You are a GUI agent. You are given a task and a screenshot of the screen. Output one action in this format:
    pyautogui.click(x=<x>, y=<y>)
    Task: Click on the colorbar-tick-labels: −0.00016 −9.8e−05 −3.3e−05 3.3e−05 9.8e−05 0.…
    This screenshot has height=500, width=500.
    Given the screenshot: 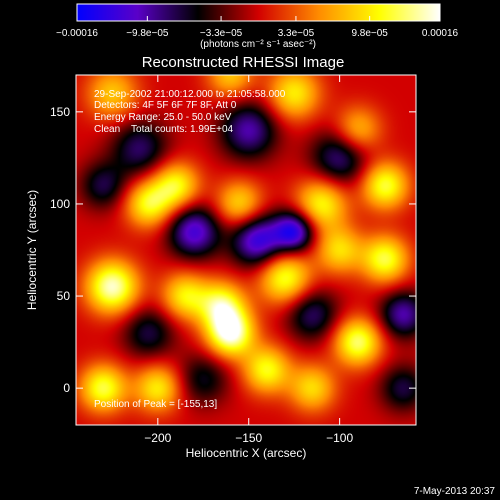 What is the action you would take?
    pyautogui.click(x=257, y=33)
    